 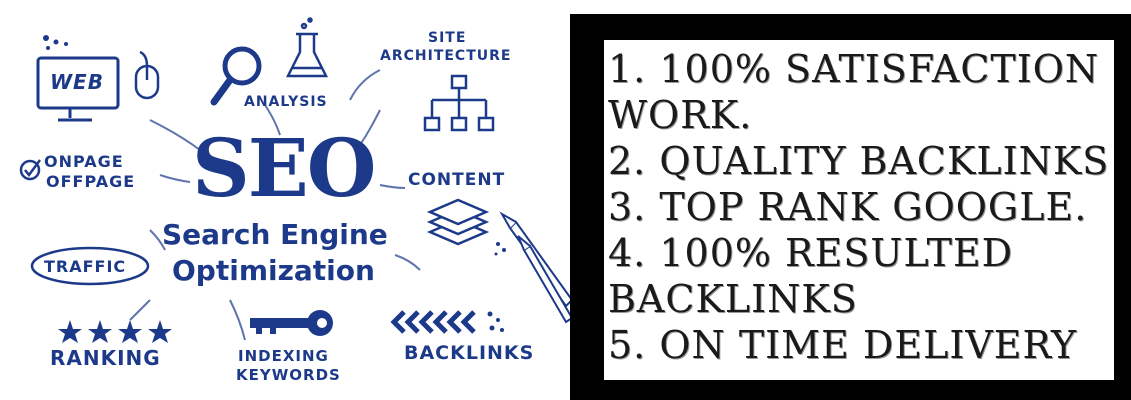 What do you see at coordinates (147, 75) in the screenshot?
I see `mouse-icon` at bounding box center [147, 75].